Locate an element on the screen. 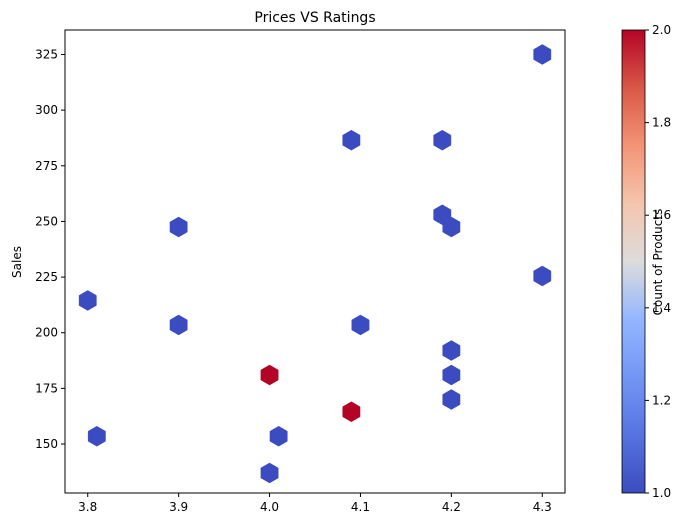 This screenshot has width=677, height=526. x-tick-label: 4.1 is located at coordinates (360, 507).